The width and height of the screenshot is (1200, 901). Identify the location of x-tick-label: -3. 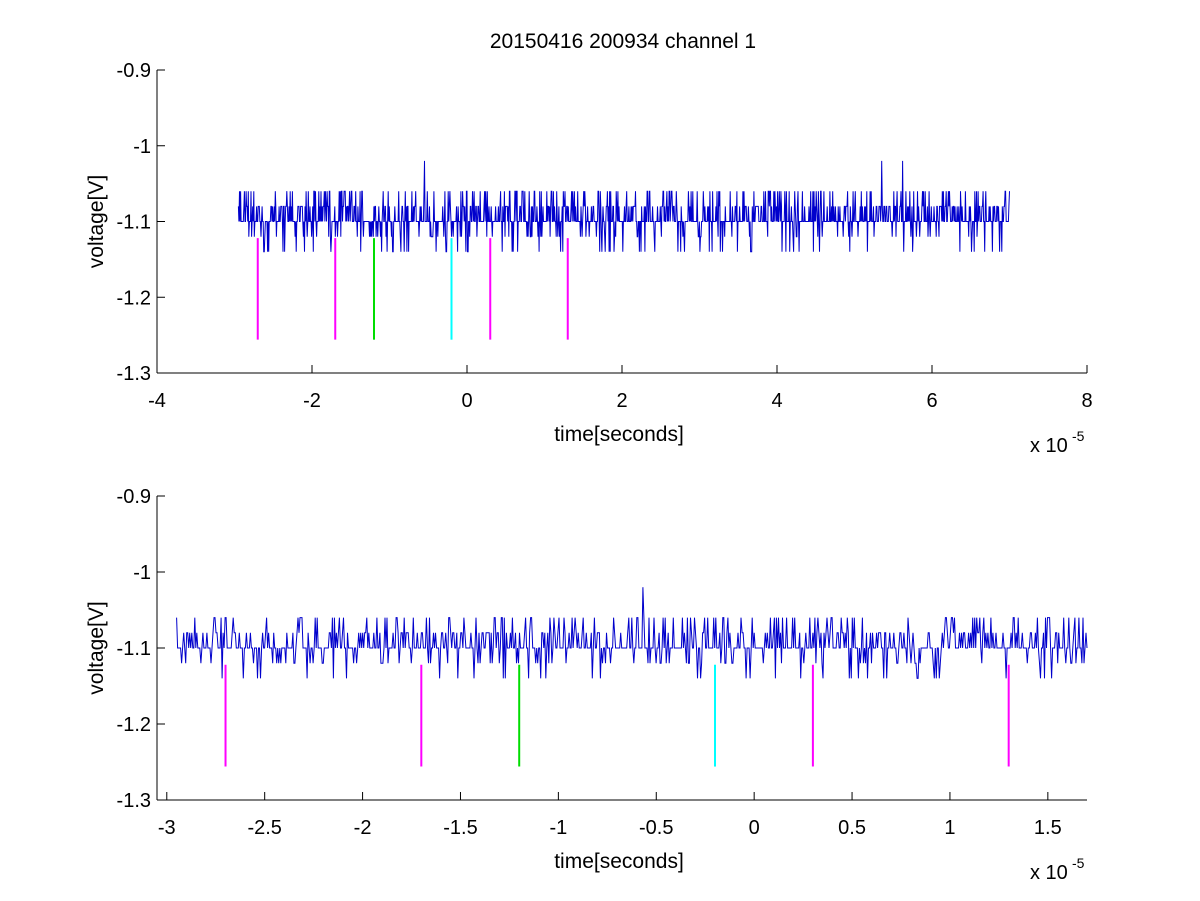
(167, 828).